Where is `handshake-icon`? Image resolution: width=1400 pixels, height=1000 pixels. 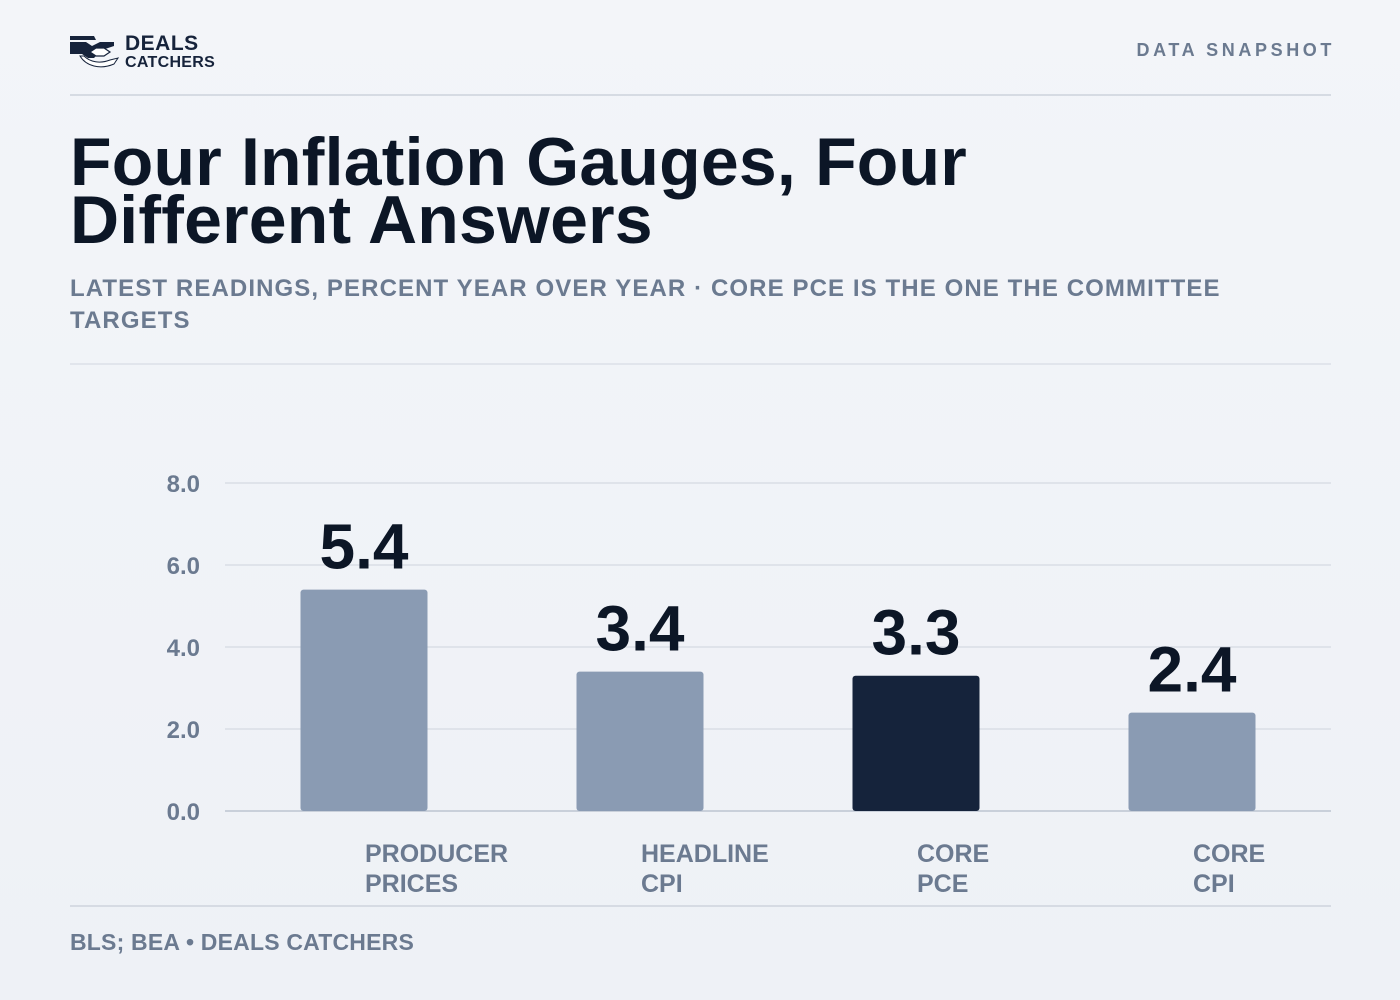 handshake-icon is located at coordinates (95, 52).